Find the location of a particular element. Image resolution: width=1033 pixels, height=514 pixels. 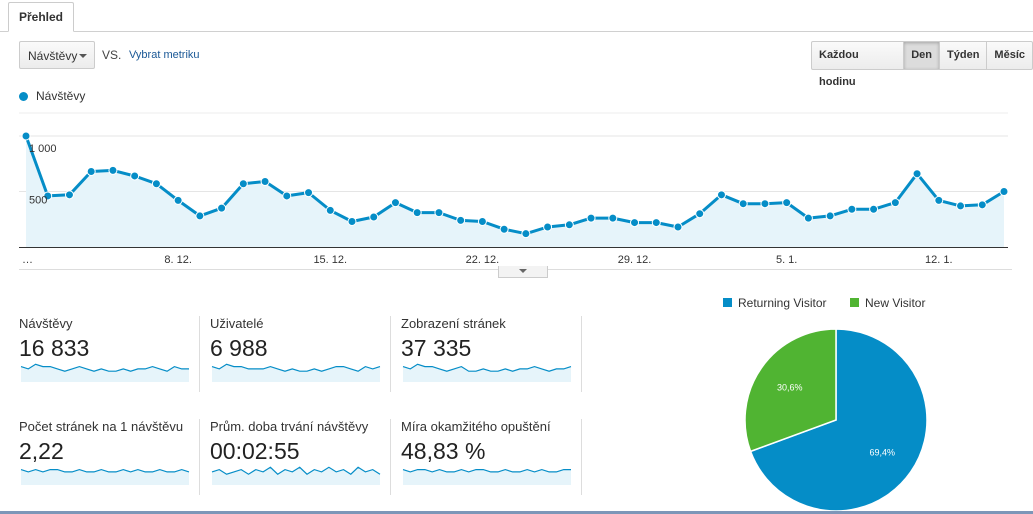

metric-card-avg-duration: Prům. doba trvání návštěvy 00:02:55 is located at coordinates (300, 459).